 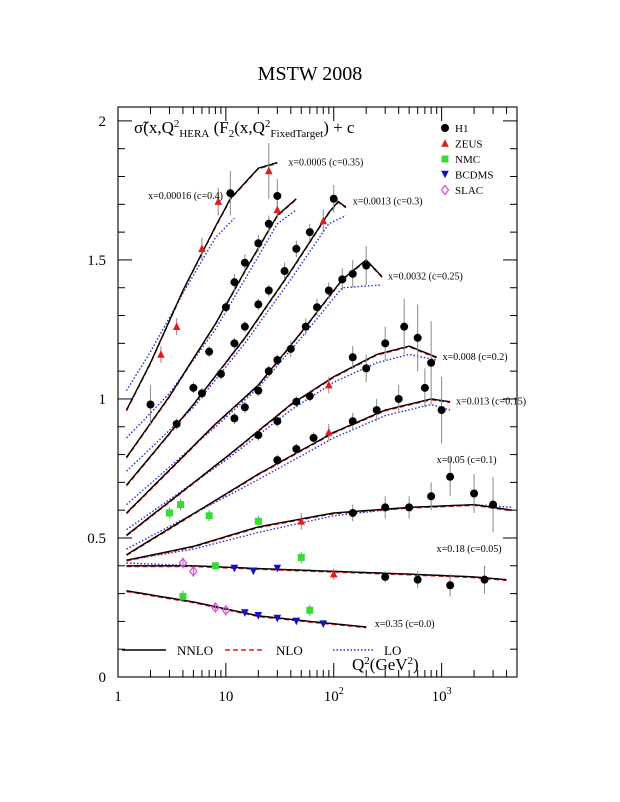 What do you see at coordinates (334, 695) in the screenshot?
I see `x-tick-label: 10²` at bounding box center [334, 695].